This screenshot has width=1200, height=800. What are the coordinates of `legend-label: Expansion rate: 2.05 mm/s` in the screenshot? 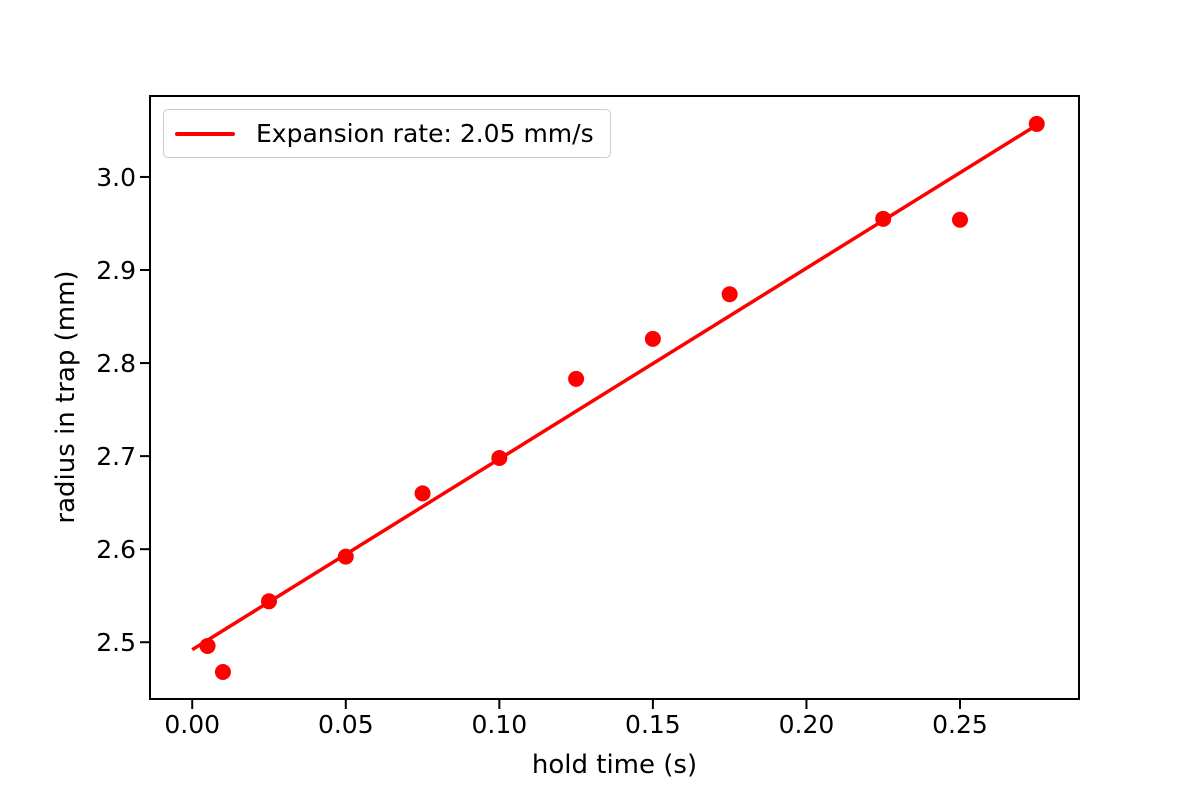 It's located at (425, 133).